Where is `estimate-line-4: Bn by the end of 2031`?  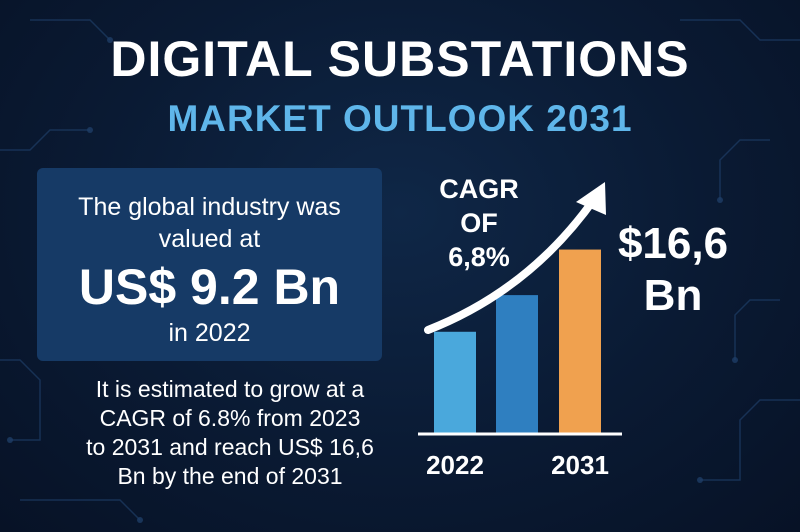 estimate-line-4: Bn by the end of 2031 is located at coordinates (230, 476).